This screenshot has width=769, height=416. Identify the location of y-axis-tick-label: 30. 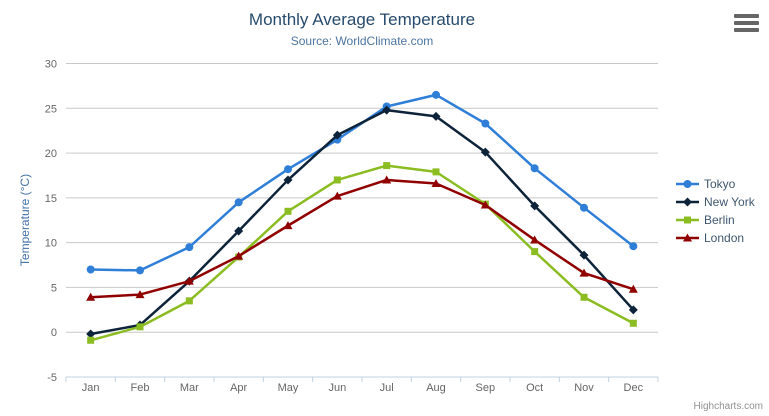
(51, 65).